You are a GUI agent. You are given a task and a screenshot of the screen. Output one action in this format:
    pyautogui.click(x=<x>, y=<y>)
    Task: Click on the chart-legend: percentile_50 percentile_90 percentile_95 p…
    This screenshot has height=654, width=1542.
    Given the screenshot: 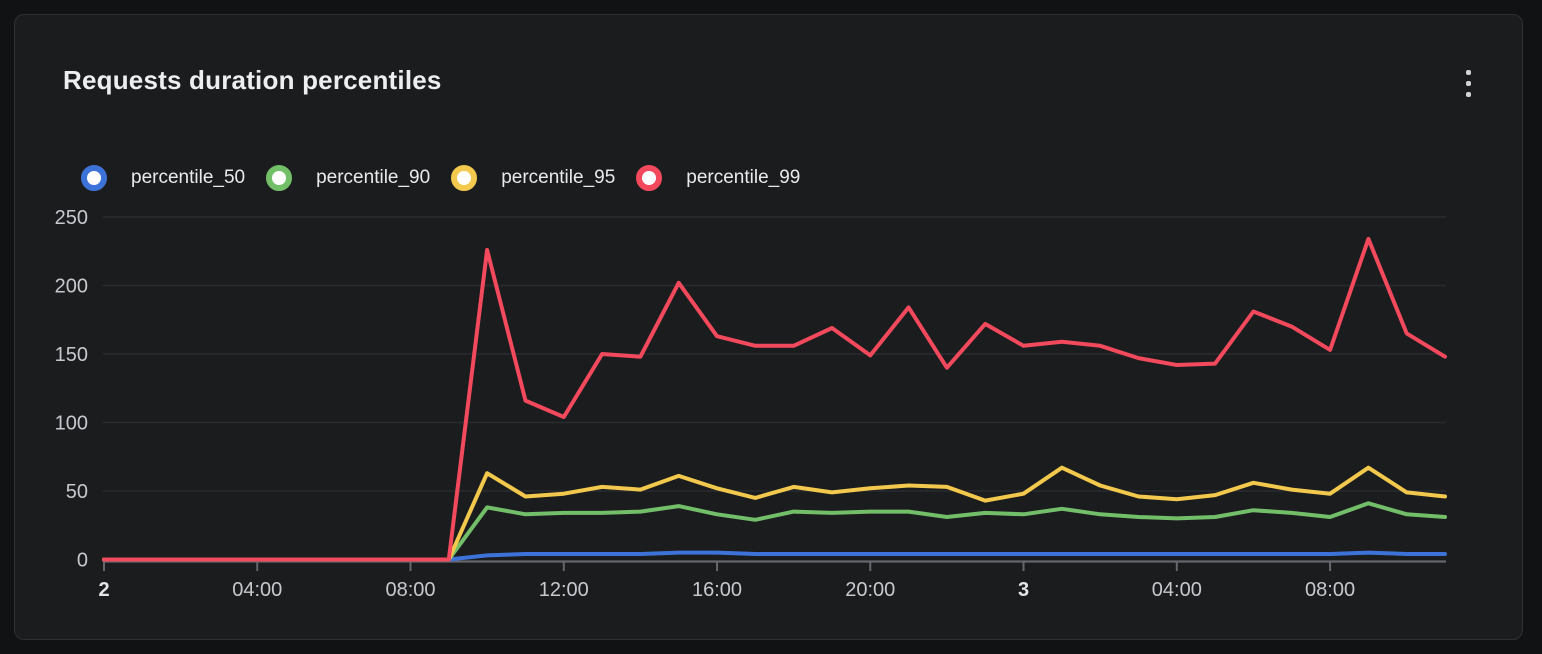 What is the action you would take?
    pyautogui.click(x=440, y=178)
    